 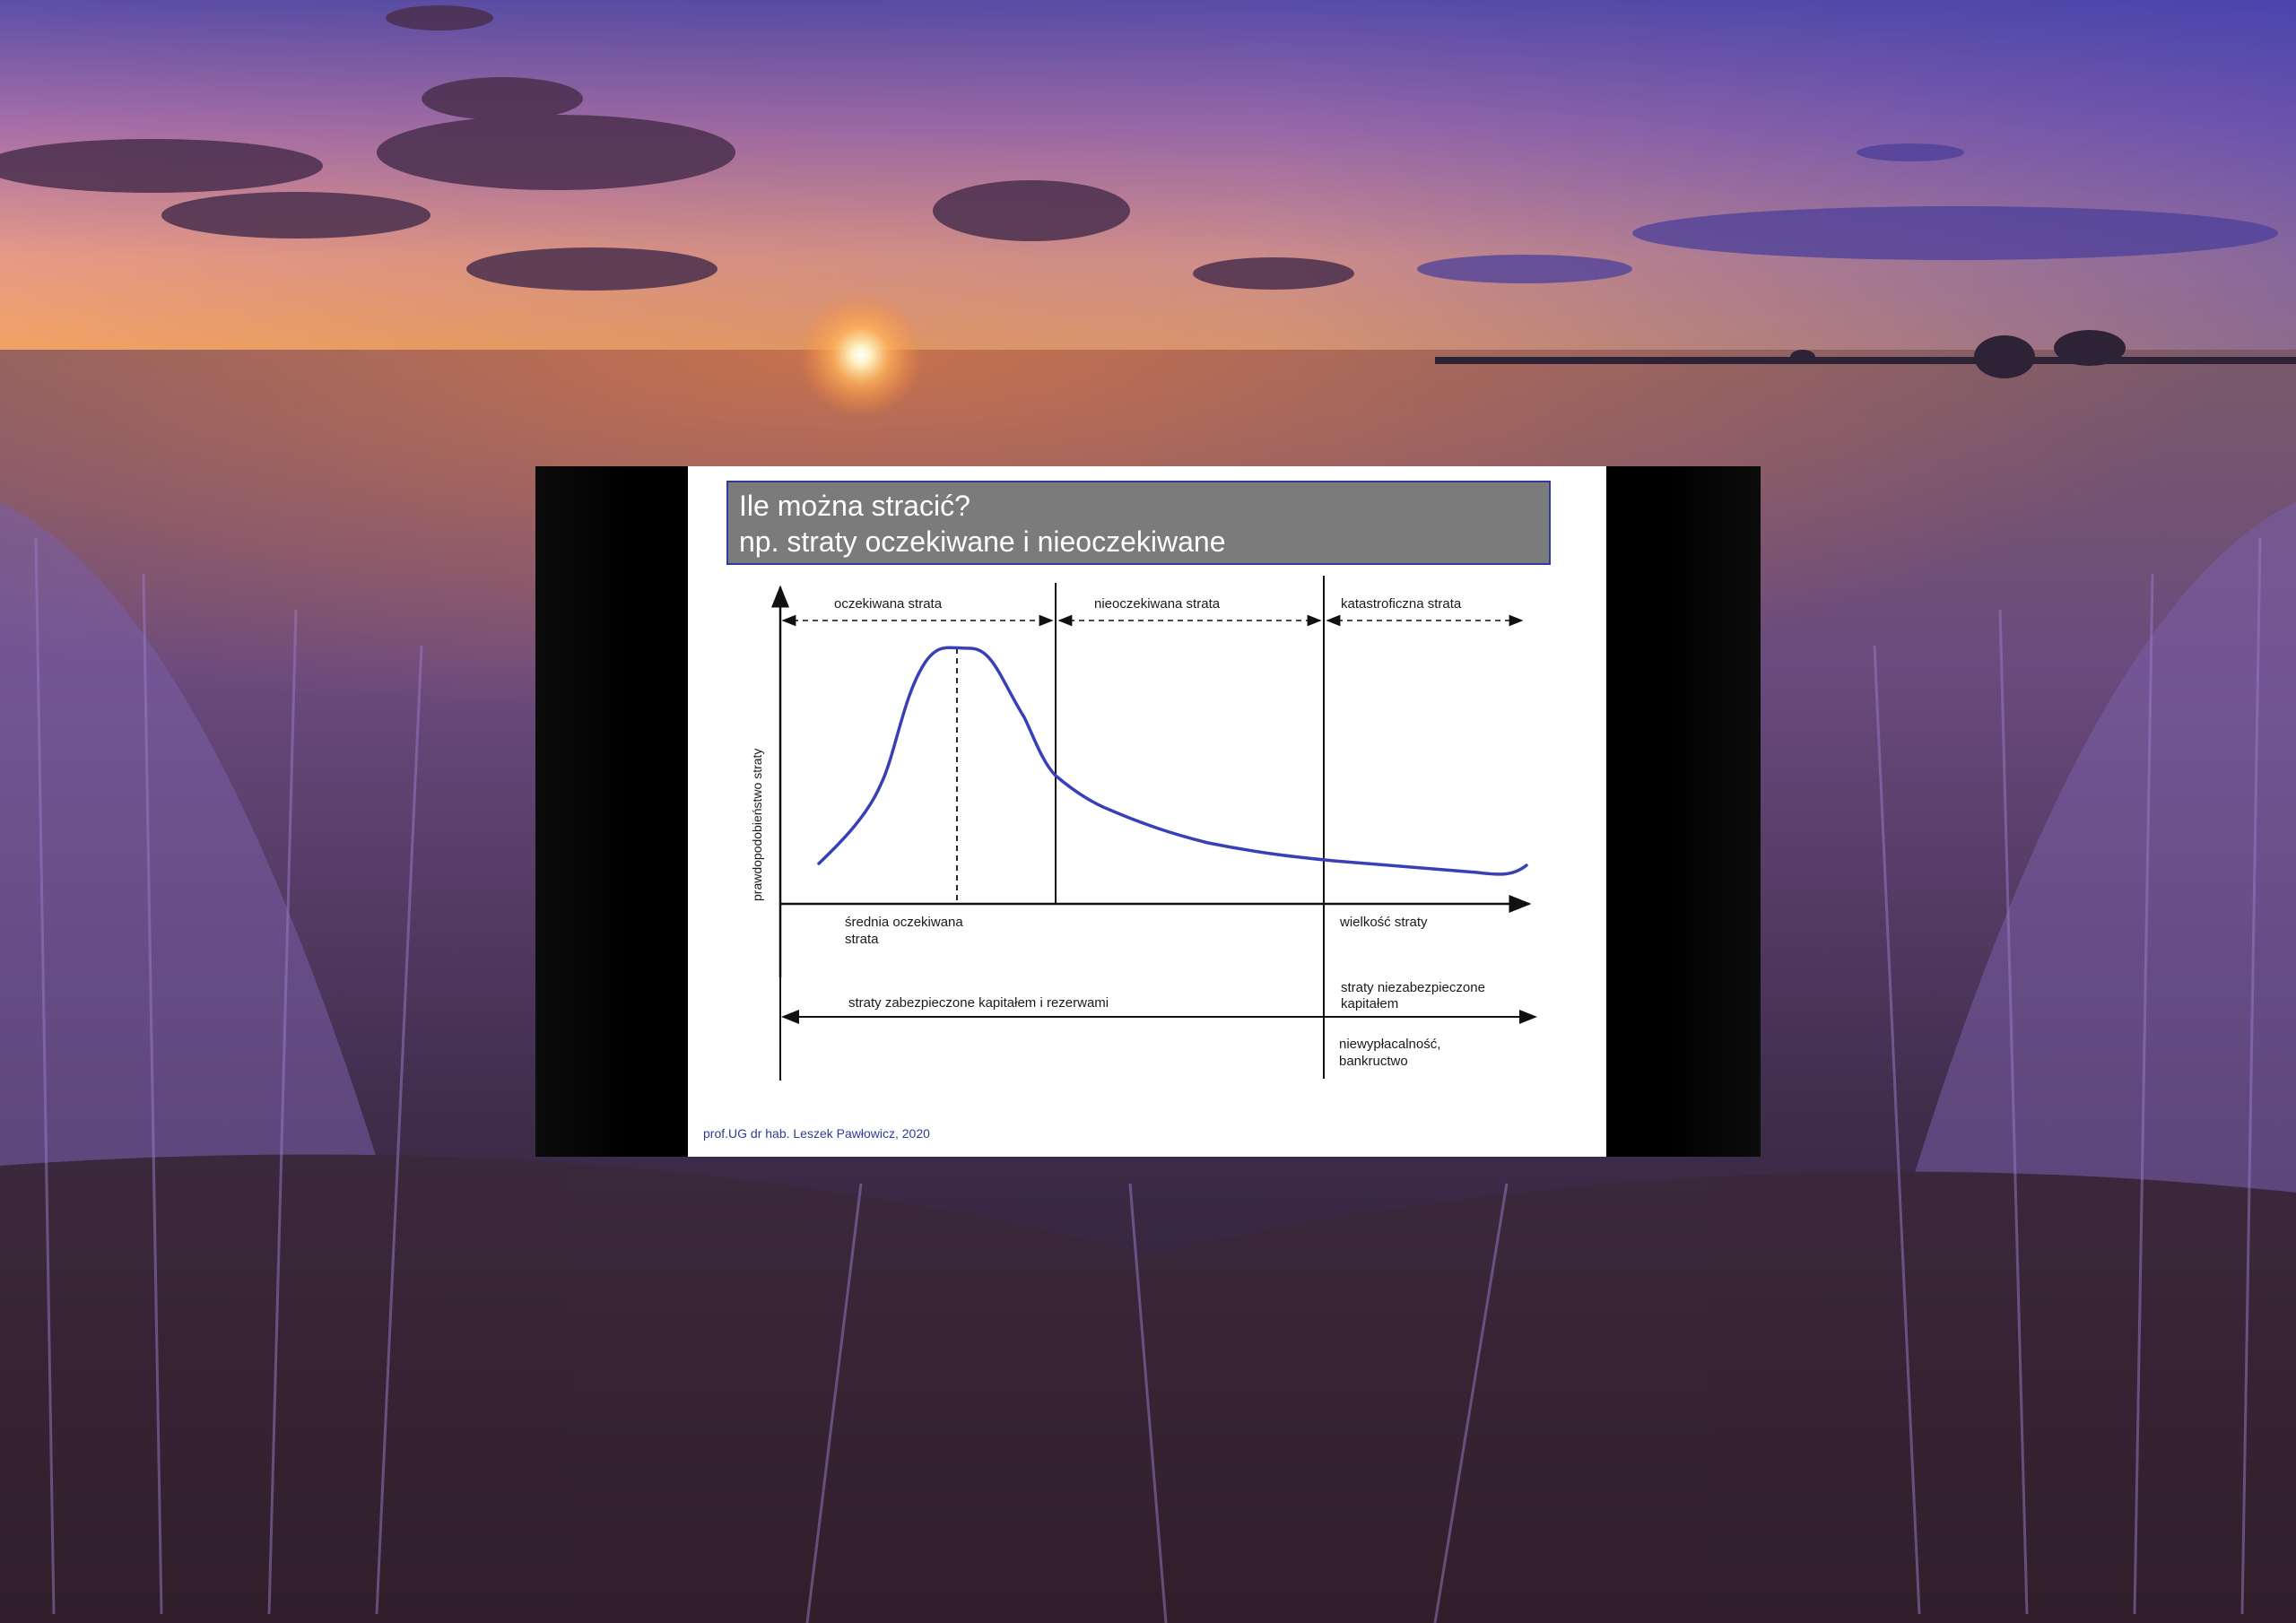 What do you see at coordinates (1383, 922) in the screenshot?
I see `x-axis-label: wielkość straty` at bounding box center [1383, 922].